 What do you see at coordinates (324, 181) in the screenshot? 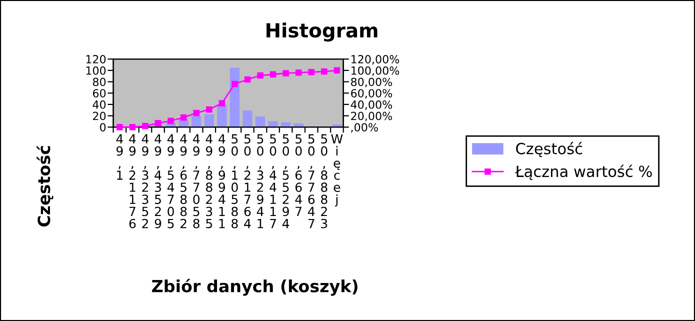
I see `x-tick-label: 50,88823` at bounding box center [324, 181].